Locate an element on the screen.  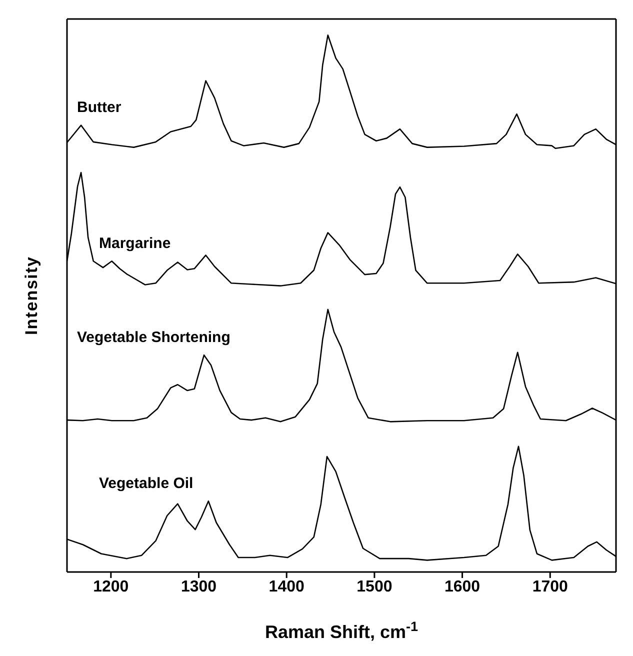
series-label: Butter is located at coordinates (99, 107).